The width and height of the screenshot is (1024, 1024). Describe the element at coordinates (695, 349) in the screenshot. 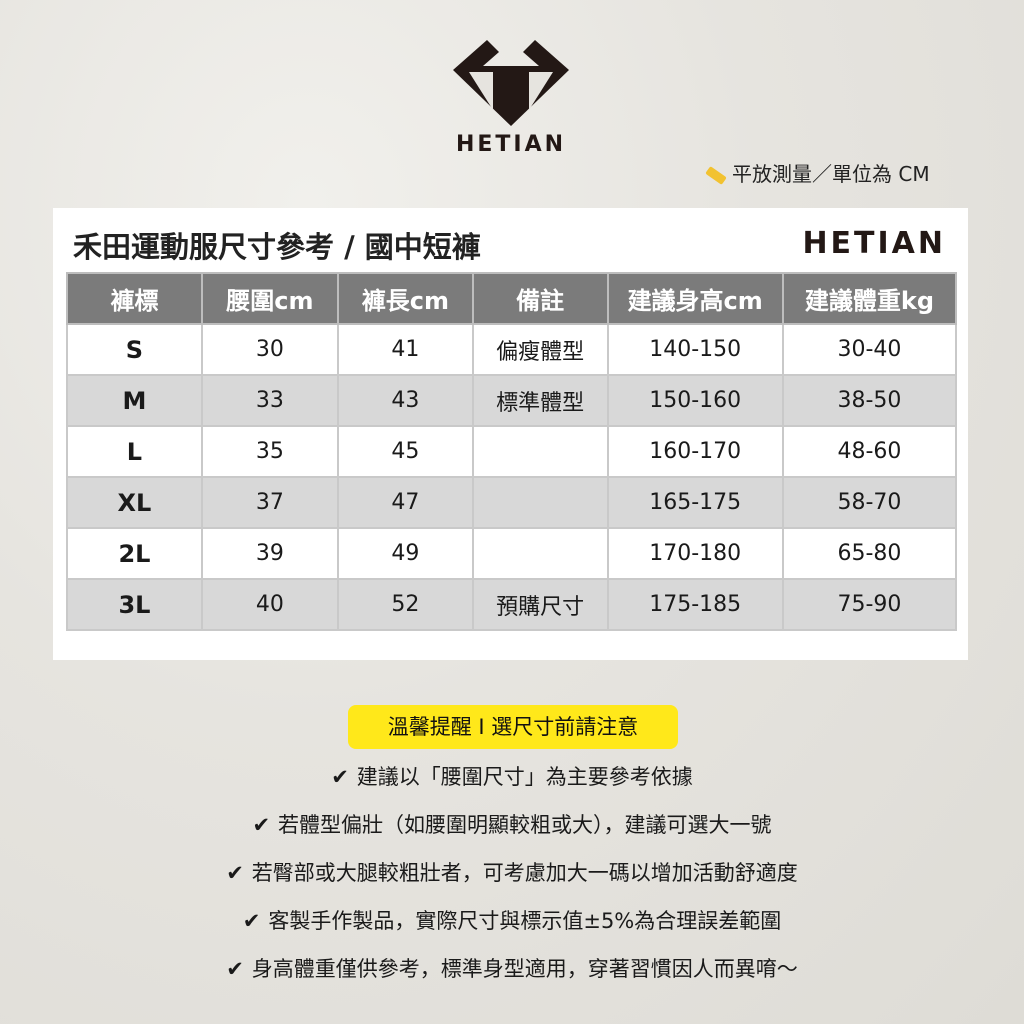

I see `table-cell: 140-150` at that location.